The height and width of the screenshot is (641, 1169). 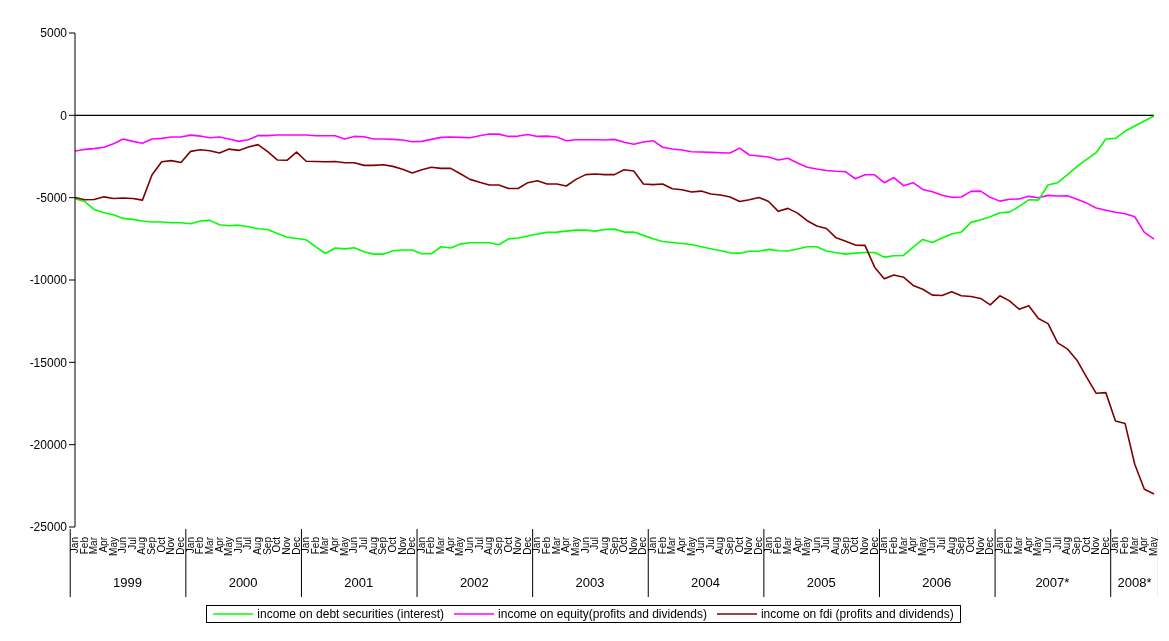 I want to click on y-tick-label: -25000, so click(x=48, y=527).